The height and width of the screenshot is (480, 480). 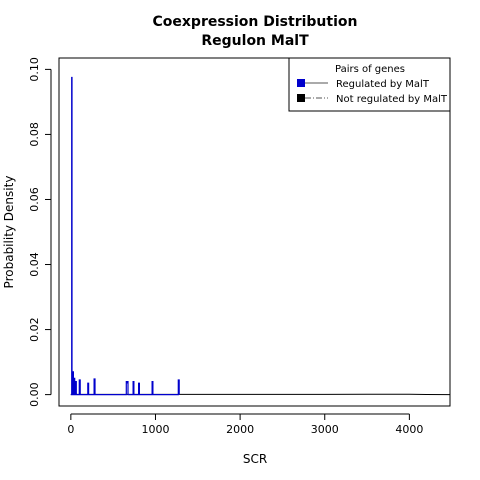 I want to click on legend-swatch-not-regulated, so click(x=301, y=98).